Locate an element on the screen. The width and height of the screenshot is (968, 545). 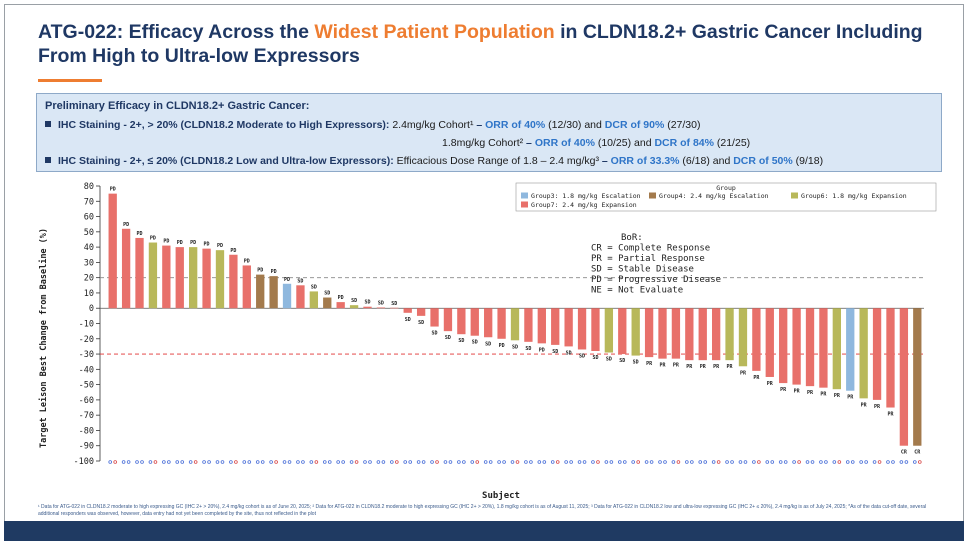
y-tick-label: -40 is located at coordinates (86, 370).